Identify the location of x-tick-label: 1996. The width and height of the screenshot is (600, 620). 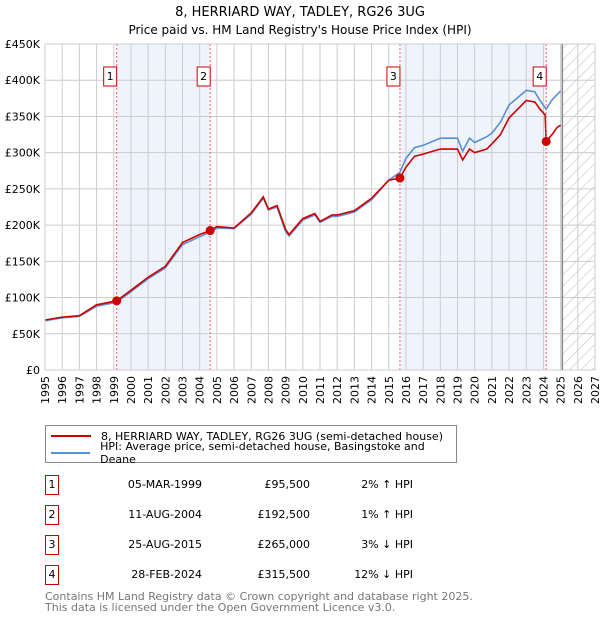
(62, 390).